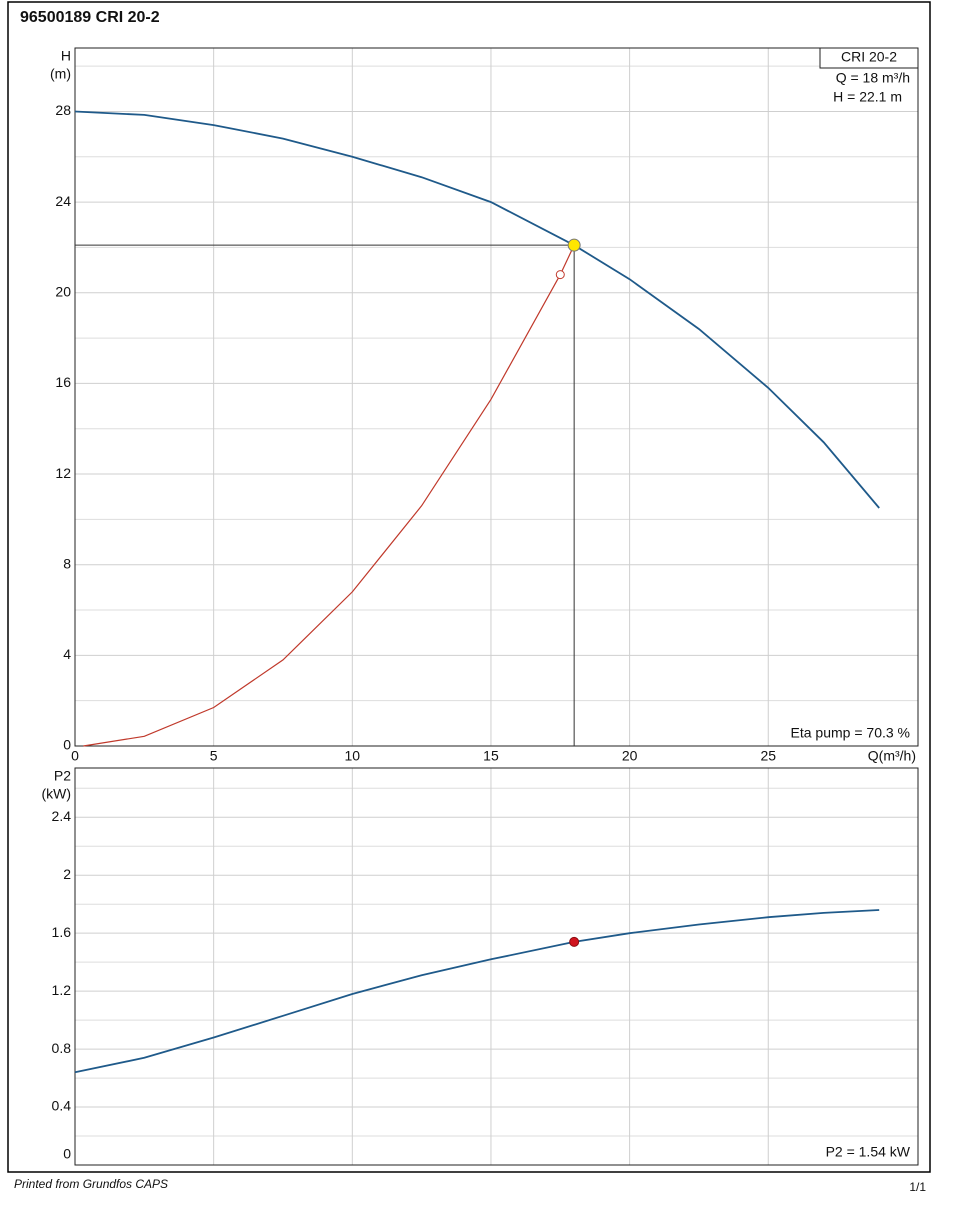 Image resolution: width=960 pixels, height=1205 pixels. What do you see at coordinates (62, 816) in the screenshot?
I see `y-tick-label: 2.4` at bounding box center [62, 816].